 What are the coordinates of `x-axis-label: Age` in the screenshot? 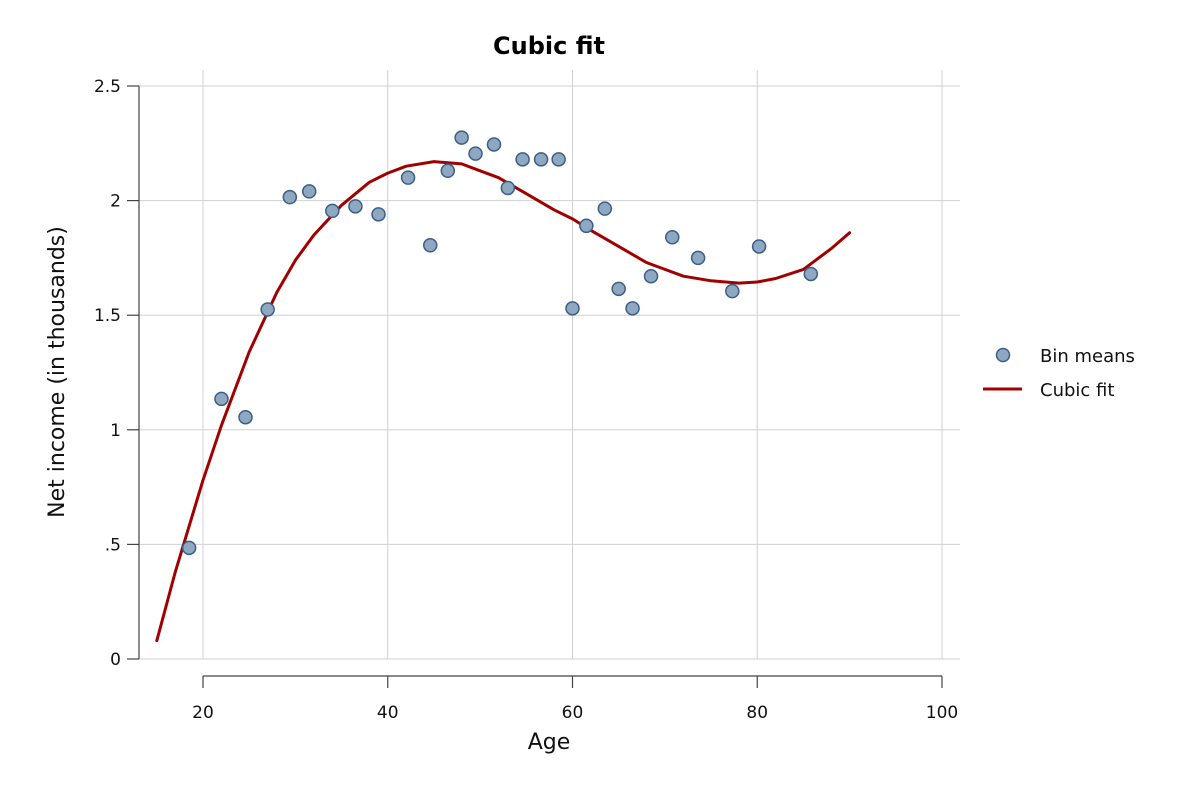 It's located at (549, 742).